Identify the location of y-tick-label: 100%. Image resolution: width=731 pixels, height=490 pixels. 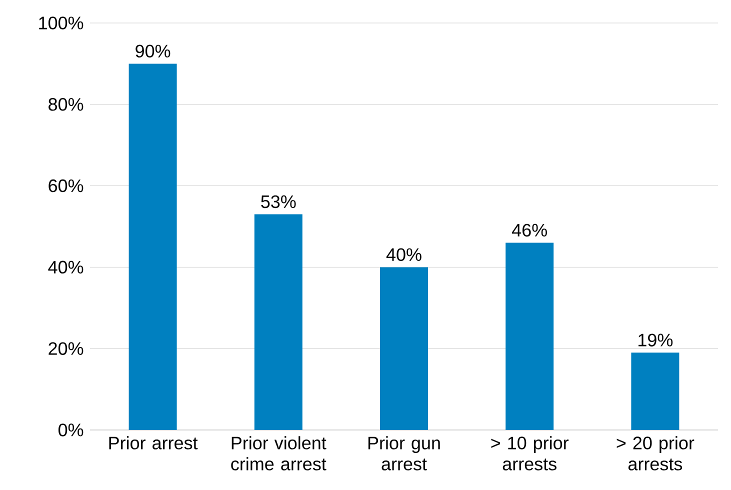
(61, 23).